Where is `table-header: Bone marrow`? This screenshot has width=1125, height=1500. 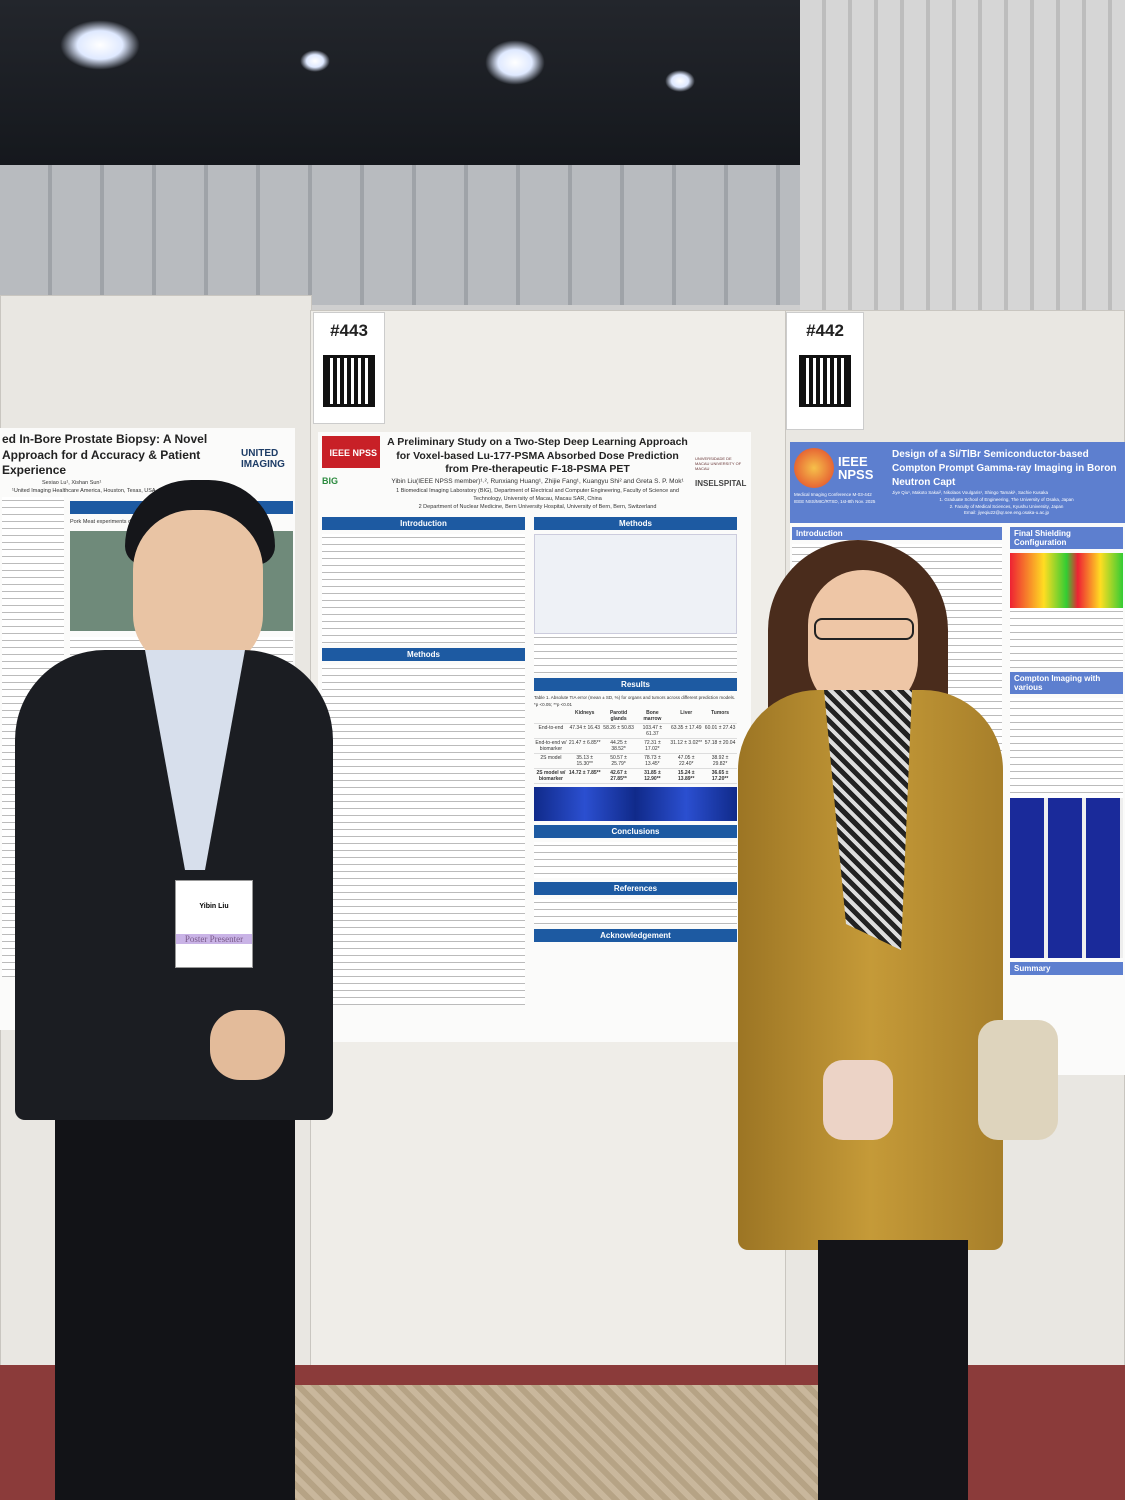
table-header: Bone marrow is located at coordinates (652, 716).